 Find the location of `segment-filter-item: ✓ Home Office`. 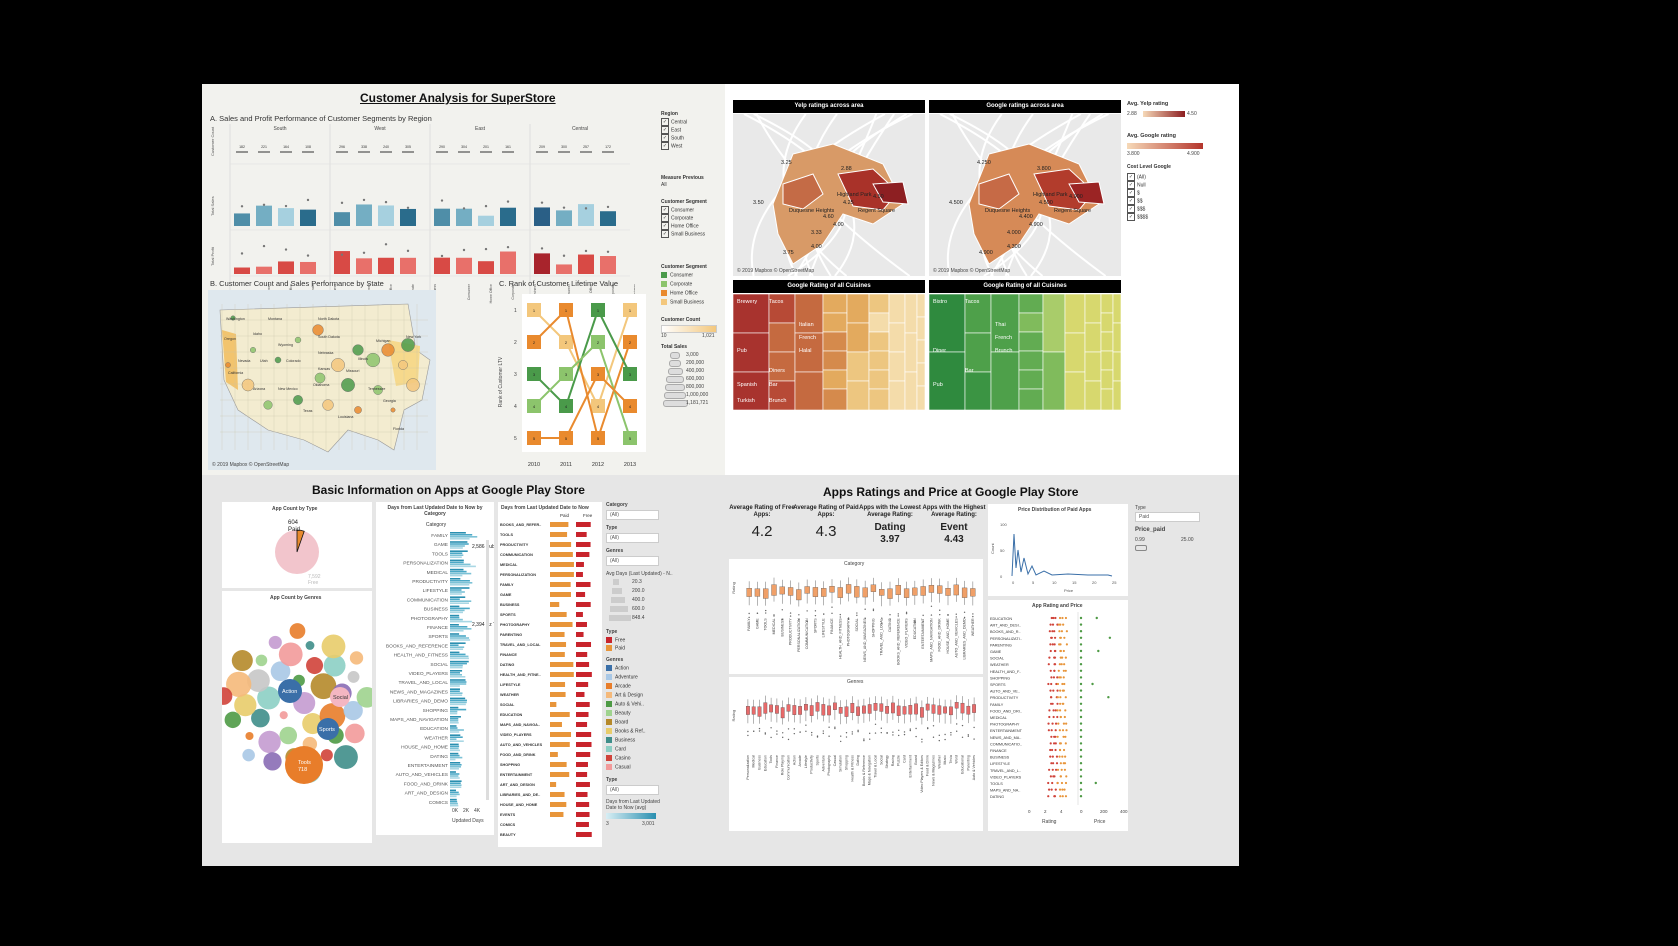

segment-filter-item: ✓ Home Office is located at coordinates (680, 226).